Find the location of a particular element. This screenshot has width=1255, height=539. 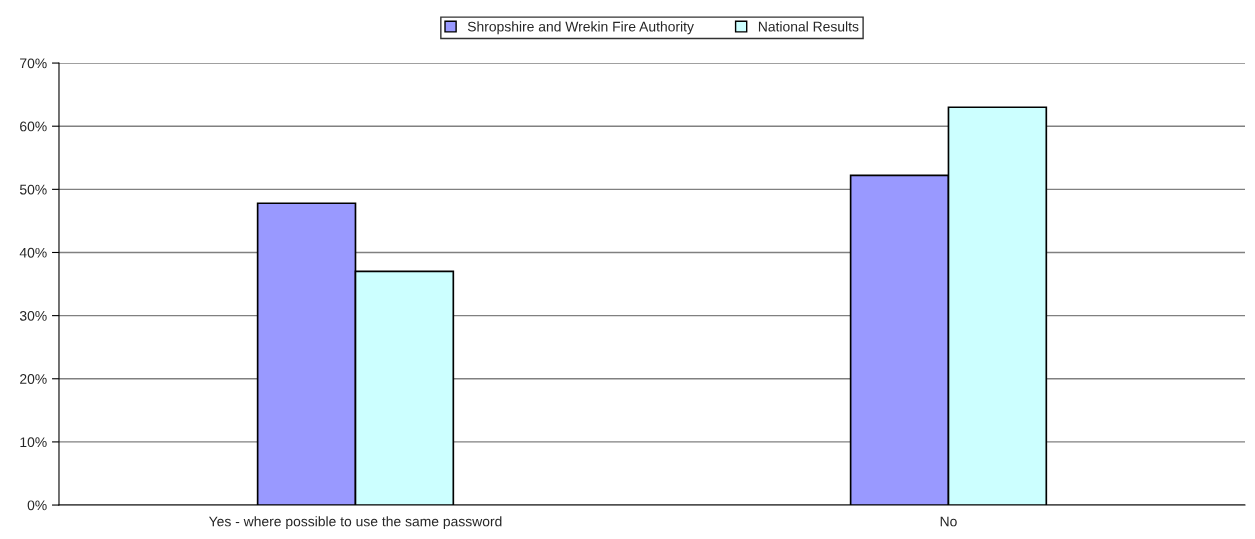

y-tick-label: 60% is located at coordinates (33, 126).